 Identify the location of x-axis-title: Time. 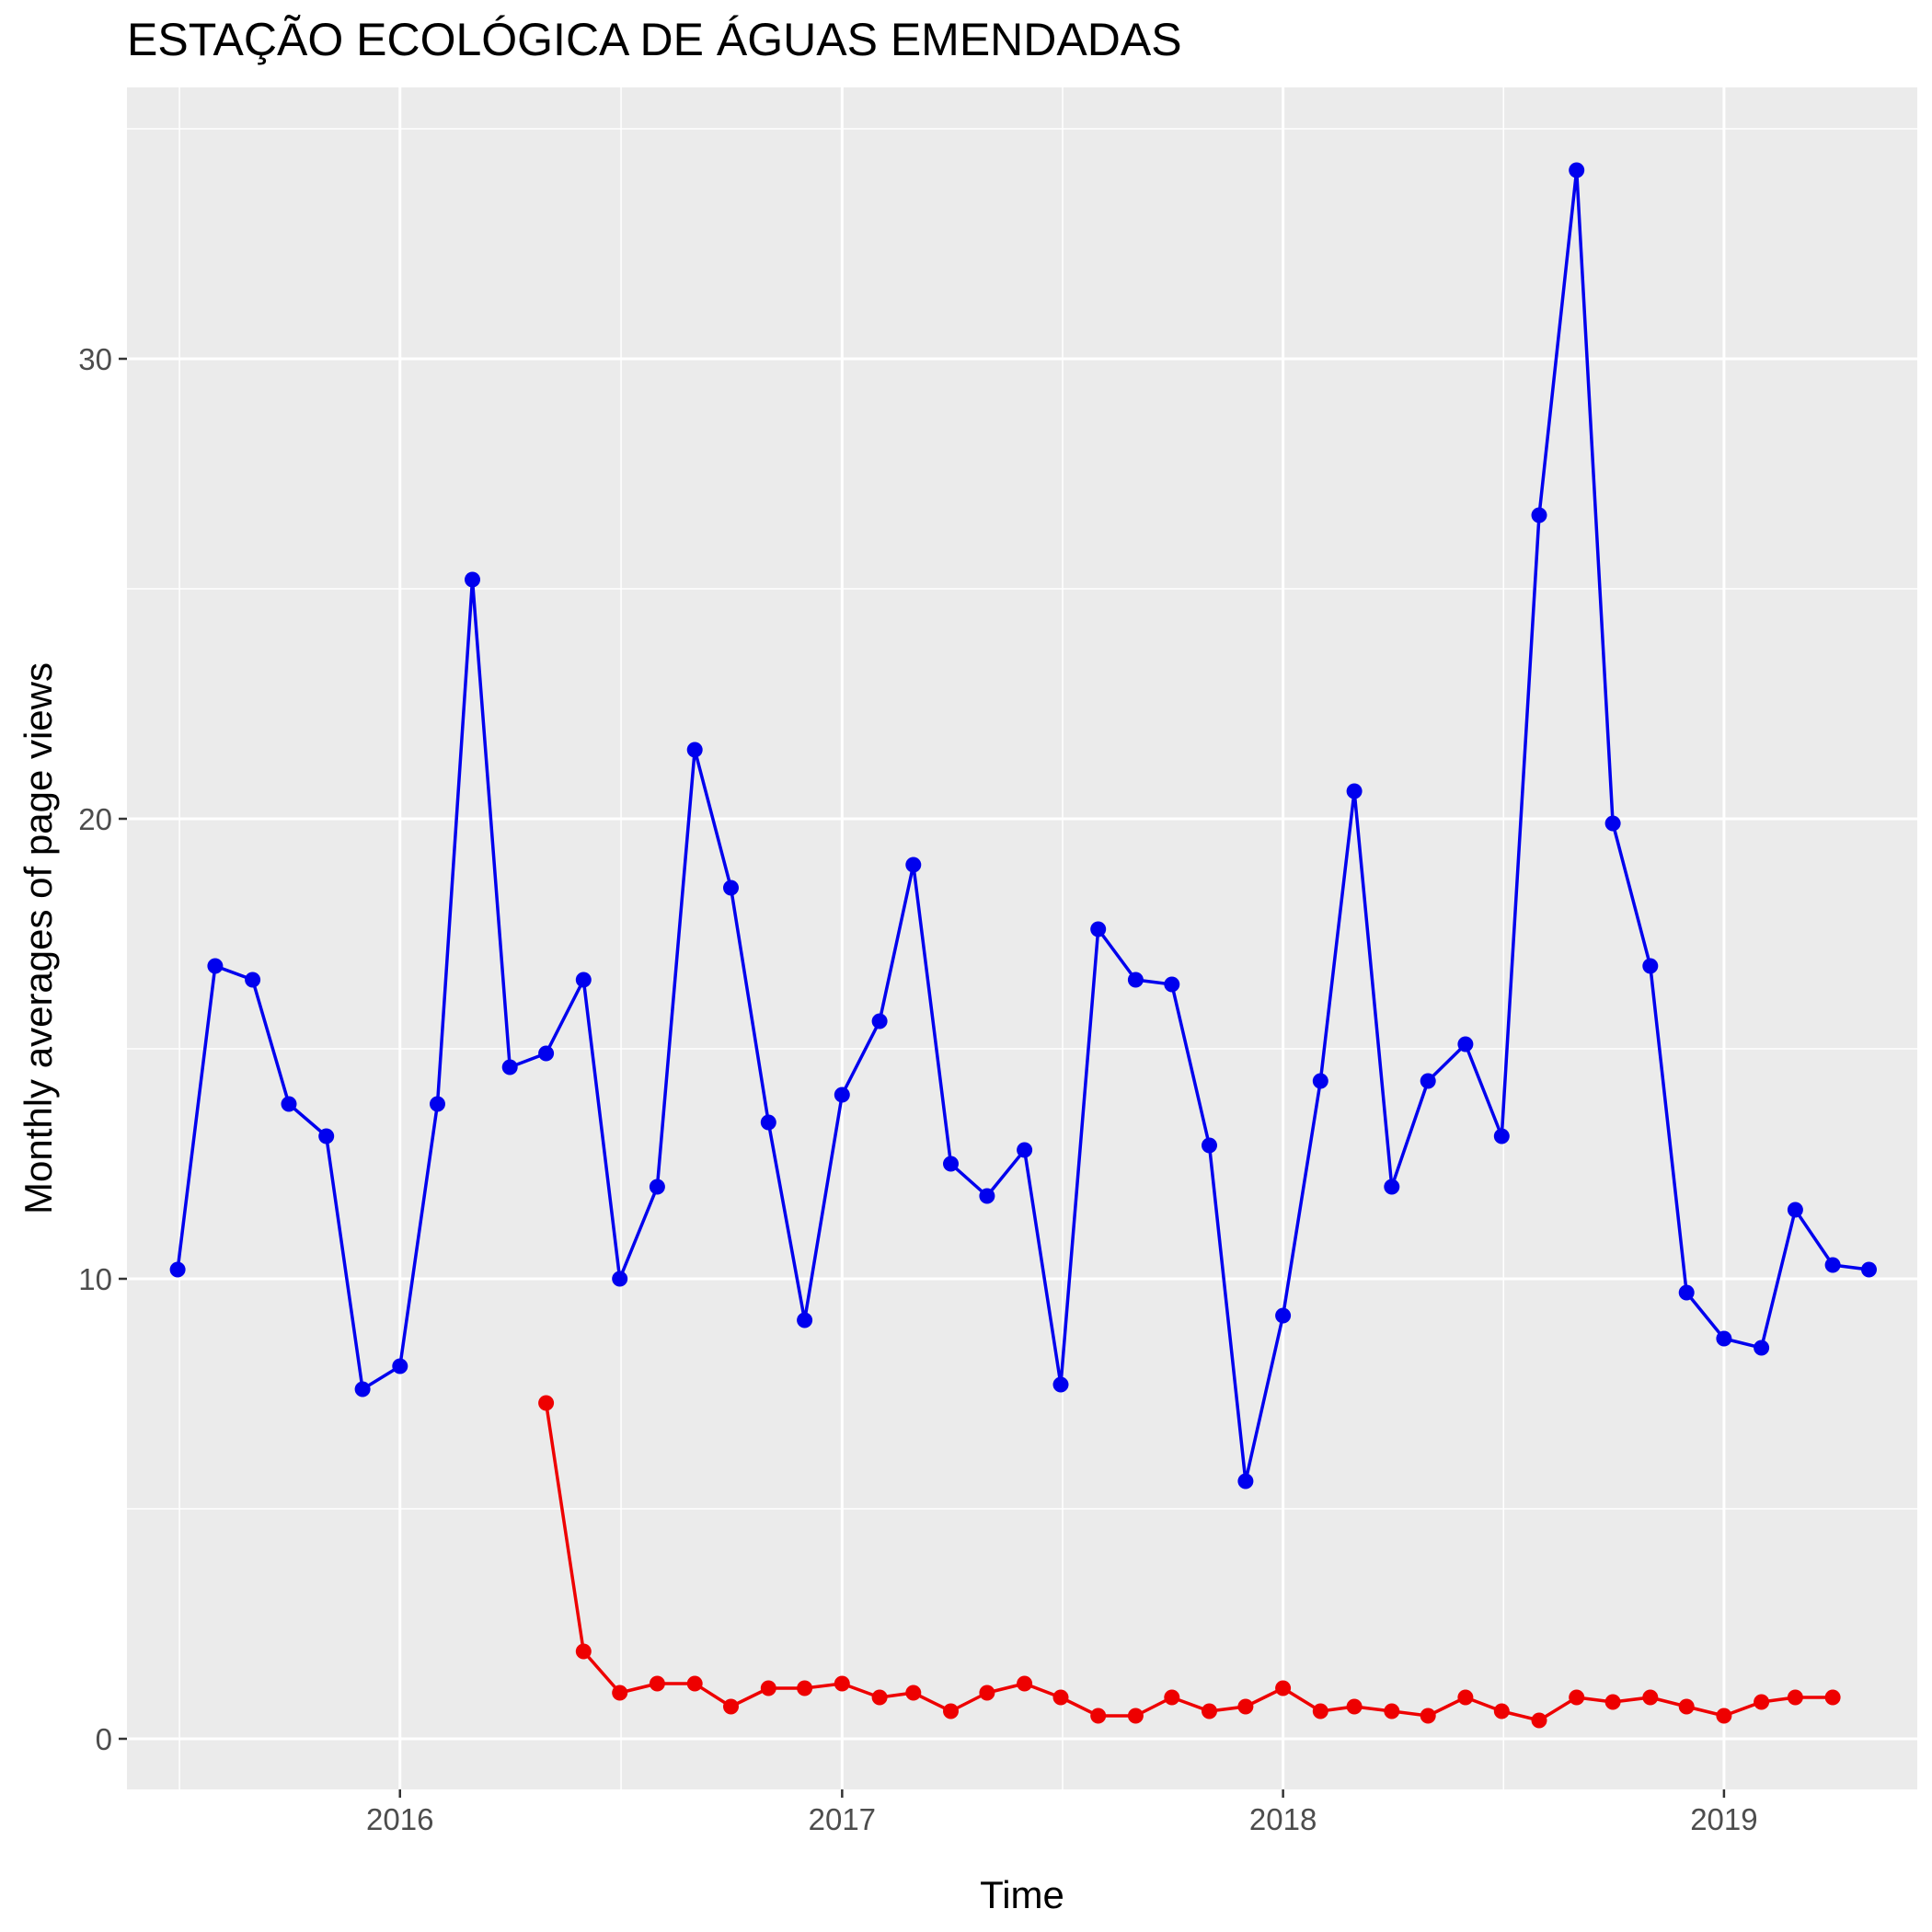
(1022, 1894).